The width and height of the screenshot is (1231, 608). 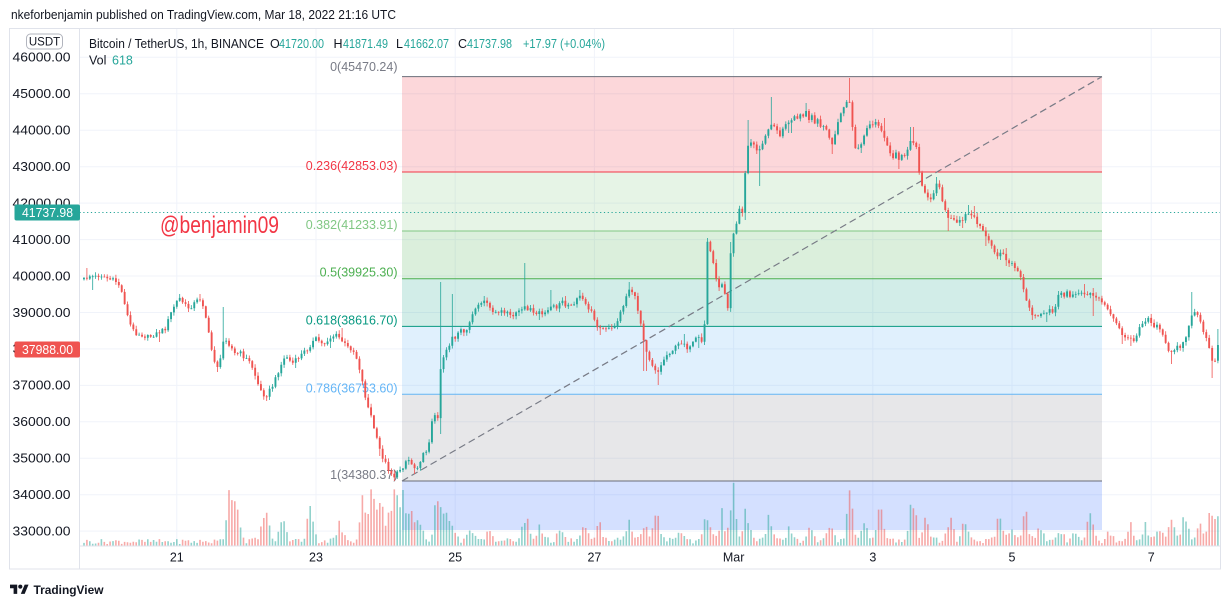 I want to click on svg-text: 39000.00, so click(x=42, y=313).